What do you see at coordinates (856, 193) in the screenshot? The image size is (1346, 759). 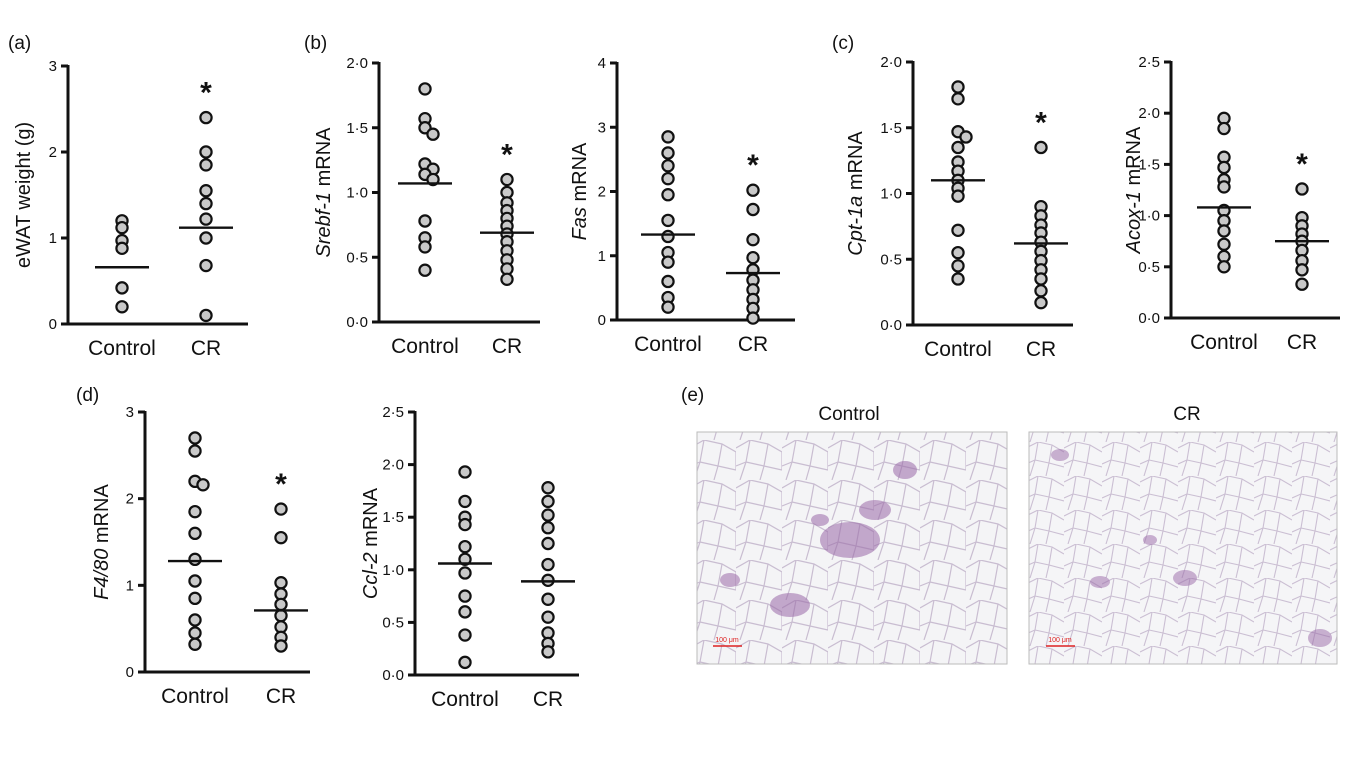 I see `y-axis-label: Cpt-1a mRNA` at bounding box center [856, 193].